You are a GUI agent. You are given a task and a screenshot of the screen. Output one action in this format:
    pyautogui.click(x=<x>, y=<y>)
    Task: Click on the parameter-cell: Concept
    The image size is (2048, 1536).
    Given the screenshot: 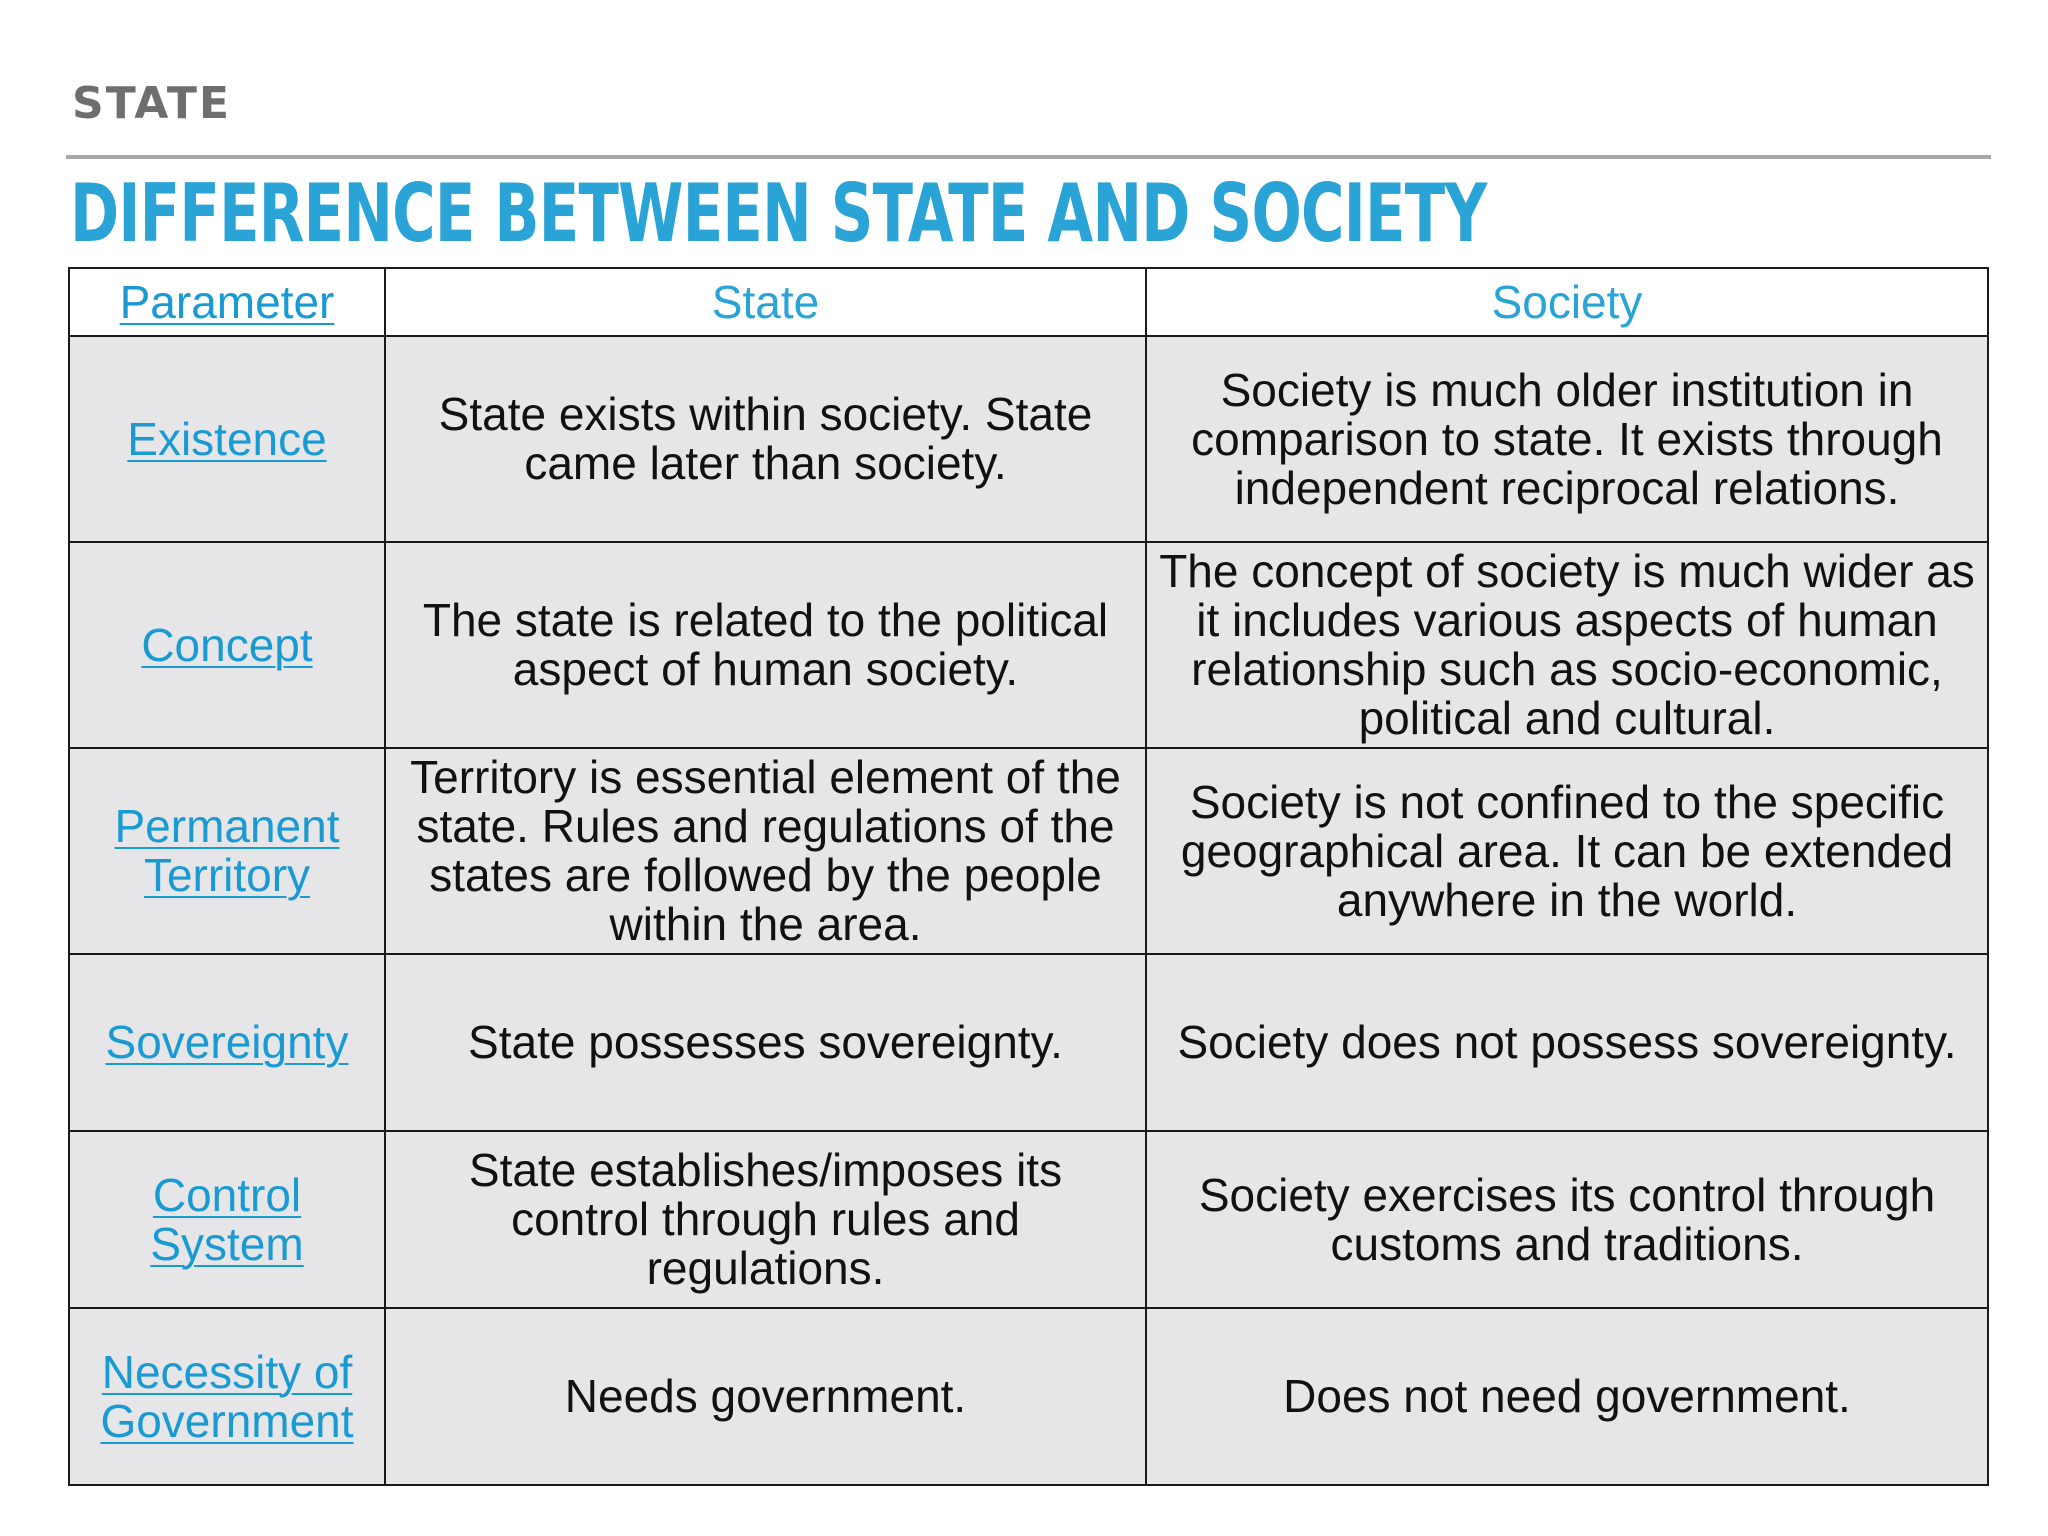 What is the action you would take?
    pyautogui.click(x=227, y=645)
    